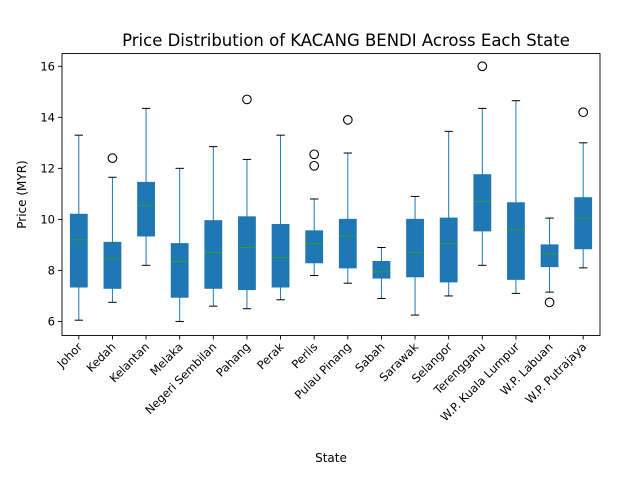 The height and width of the screenshot is (480, 640). I want to click on box-group-kedah, so click(112, 228).